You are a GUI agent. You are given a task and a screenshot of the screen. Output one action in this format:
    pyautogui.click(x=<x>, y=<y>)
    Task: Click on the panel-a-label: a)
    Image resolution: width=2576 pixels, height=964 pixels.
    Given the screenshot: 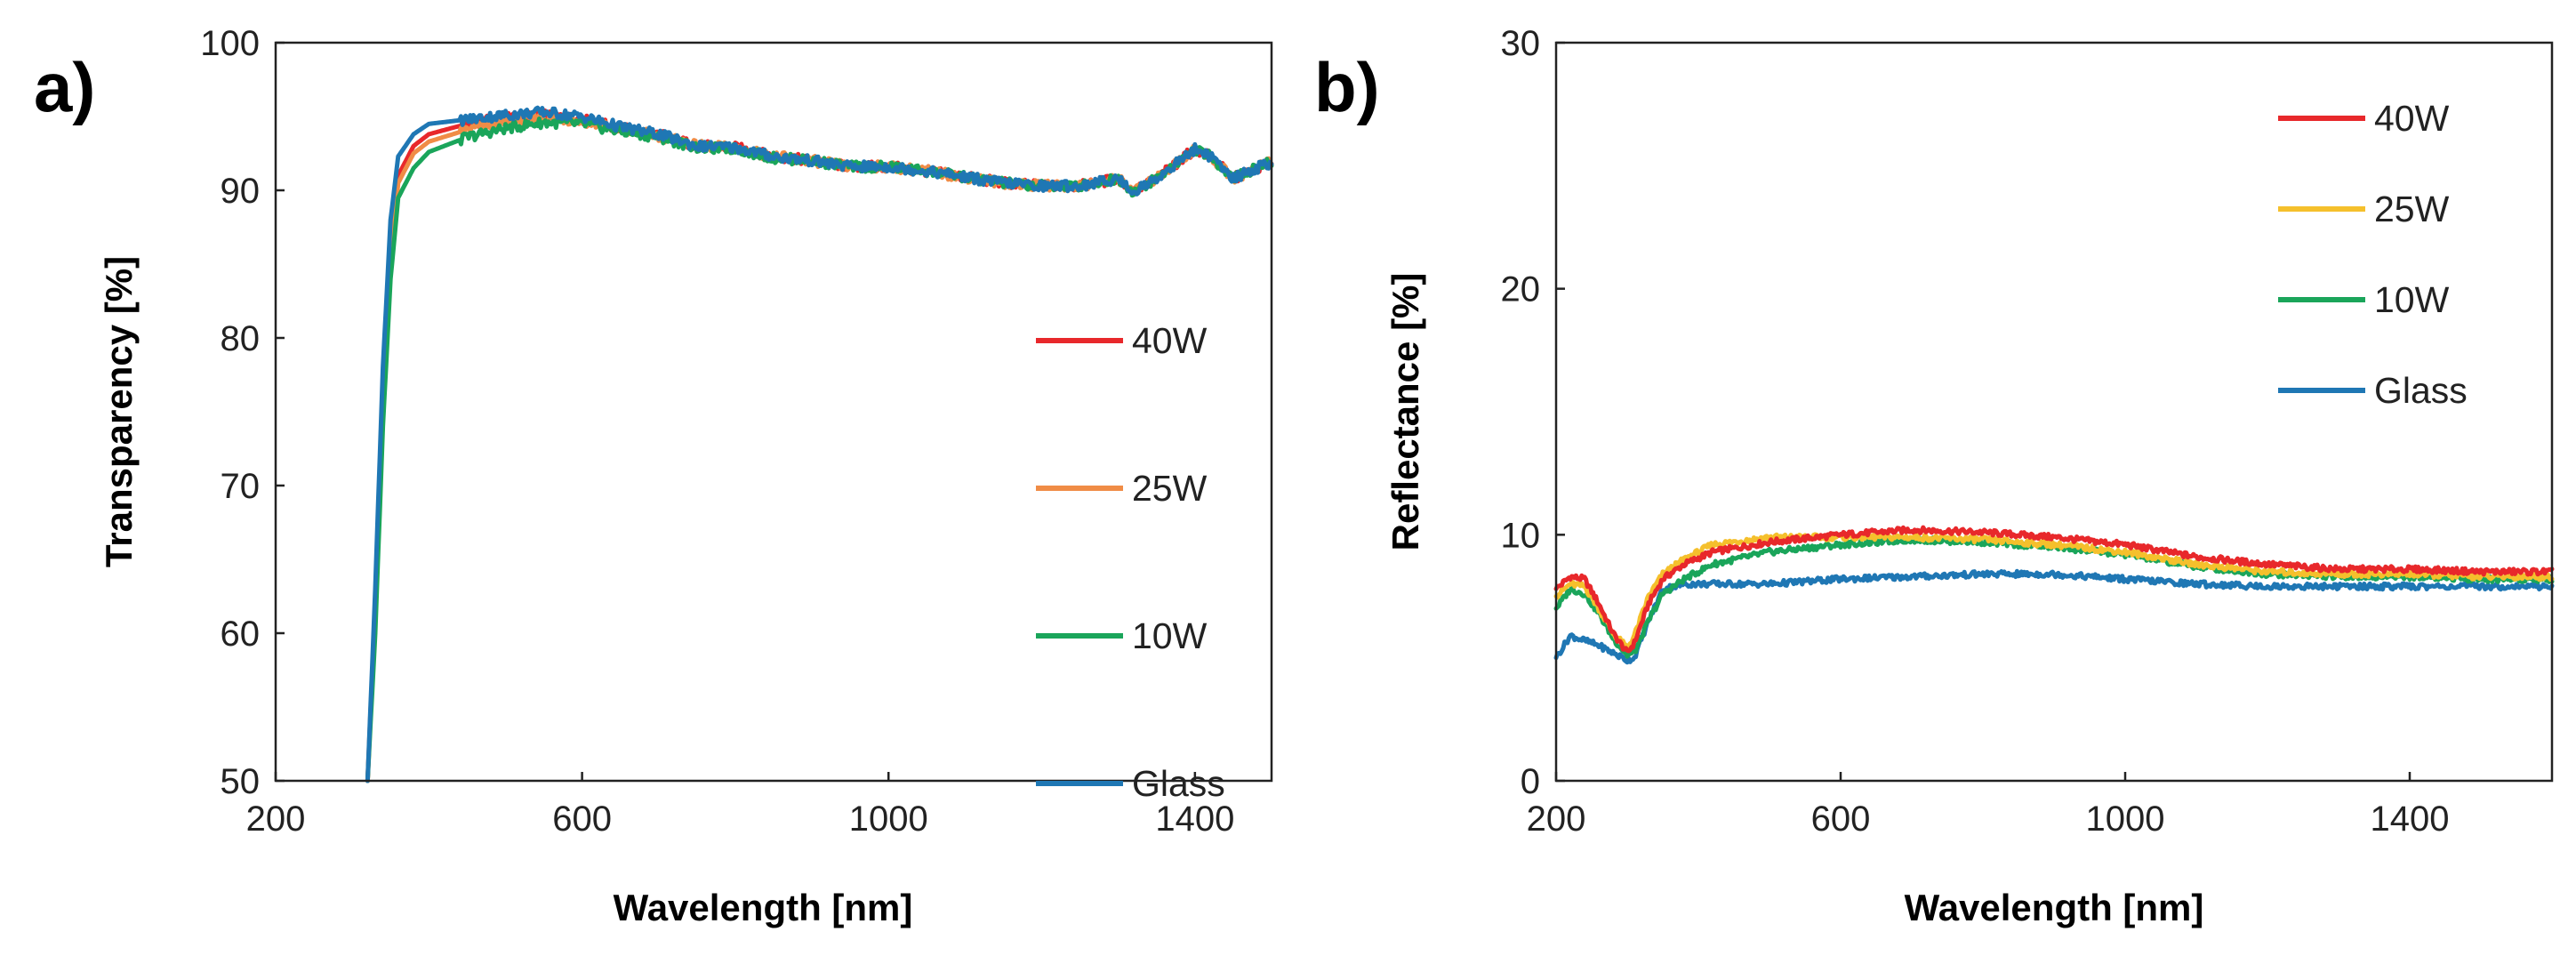 What is the action you would take?
    pyautogui.click(x=64, y=87)
    